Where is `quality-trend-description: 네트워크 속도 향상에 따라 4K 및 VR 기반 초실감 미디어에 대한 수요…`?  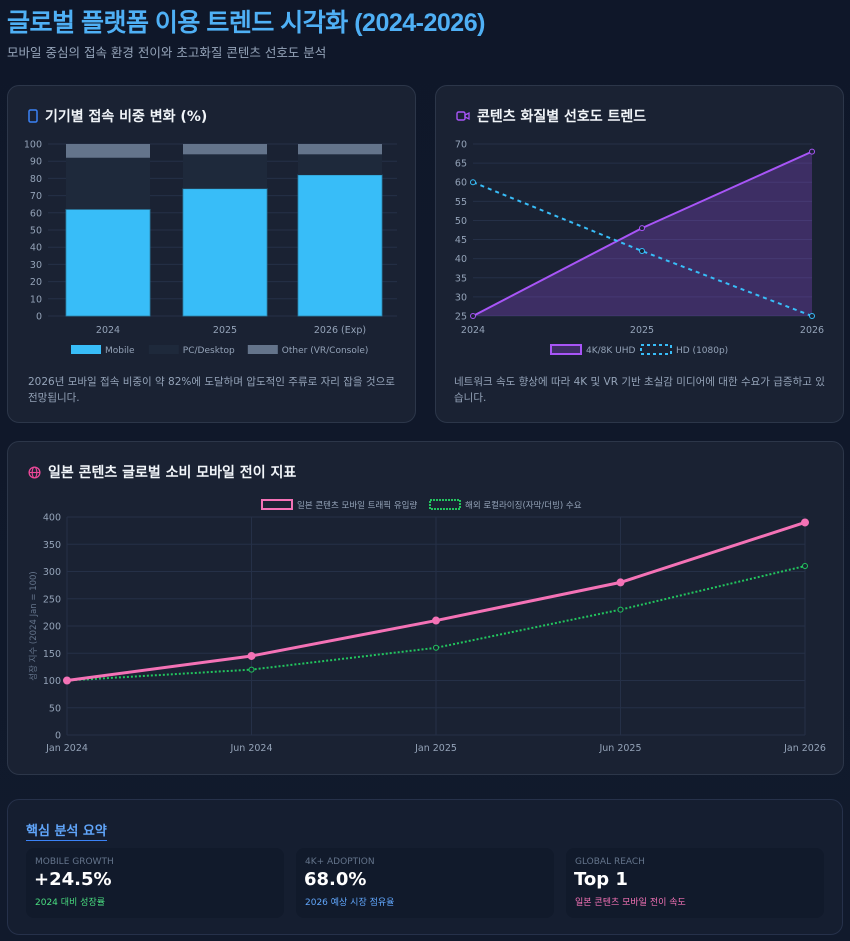
quality-trend-description: 네트워크 속도 향상에 따라 4K 및 VR 기반 초실감 미디어에 대한 수요… is located at coordinates (639, 390).